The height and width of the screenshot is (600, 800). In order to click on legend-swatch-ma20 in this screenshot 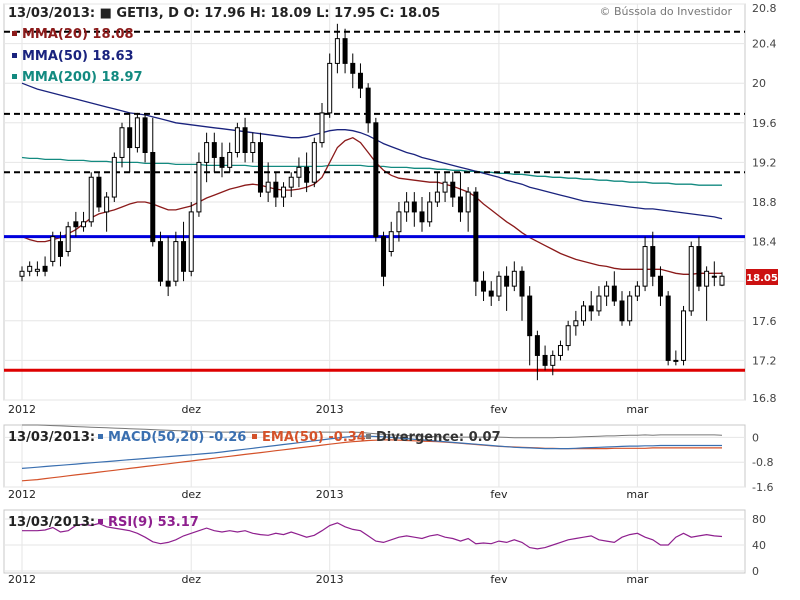, I will do `click(14, 33)`.